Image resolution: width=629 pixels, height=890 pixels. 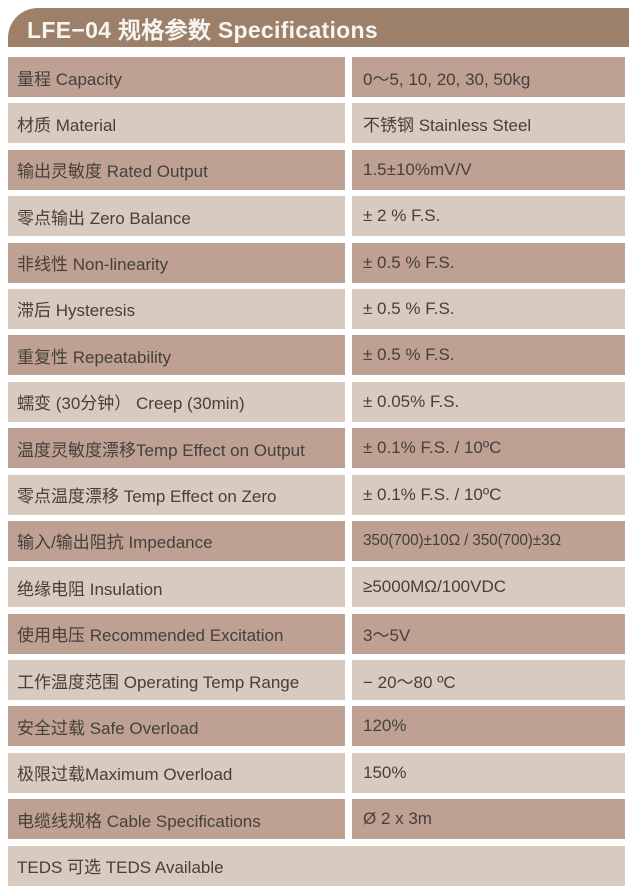 What do you see at coordinates (488, 680) in the screenshot?
I see `spec-value: − 20～80 ºC` at bounding box center [488, 680].